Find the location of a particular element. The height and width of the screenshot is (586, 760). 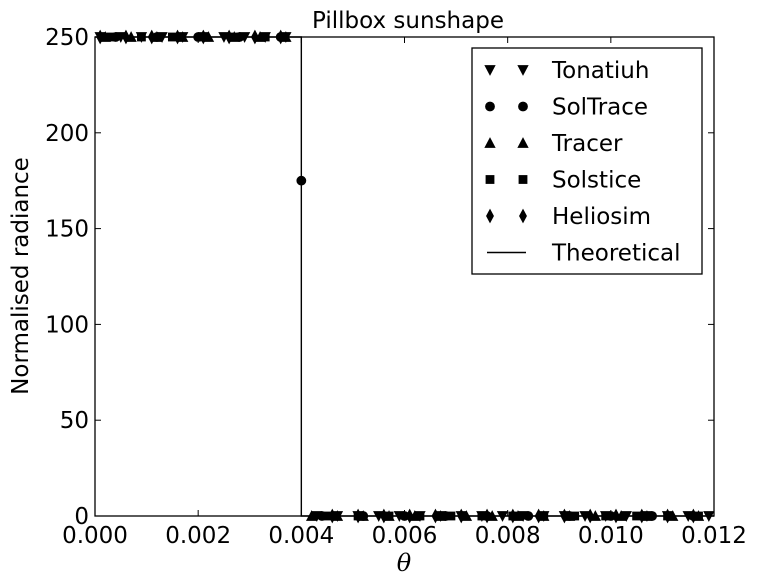

legend-label-tonatiuh: Tonatiuh is located at coordinates (600, 71).